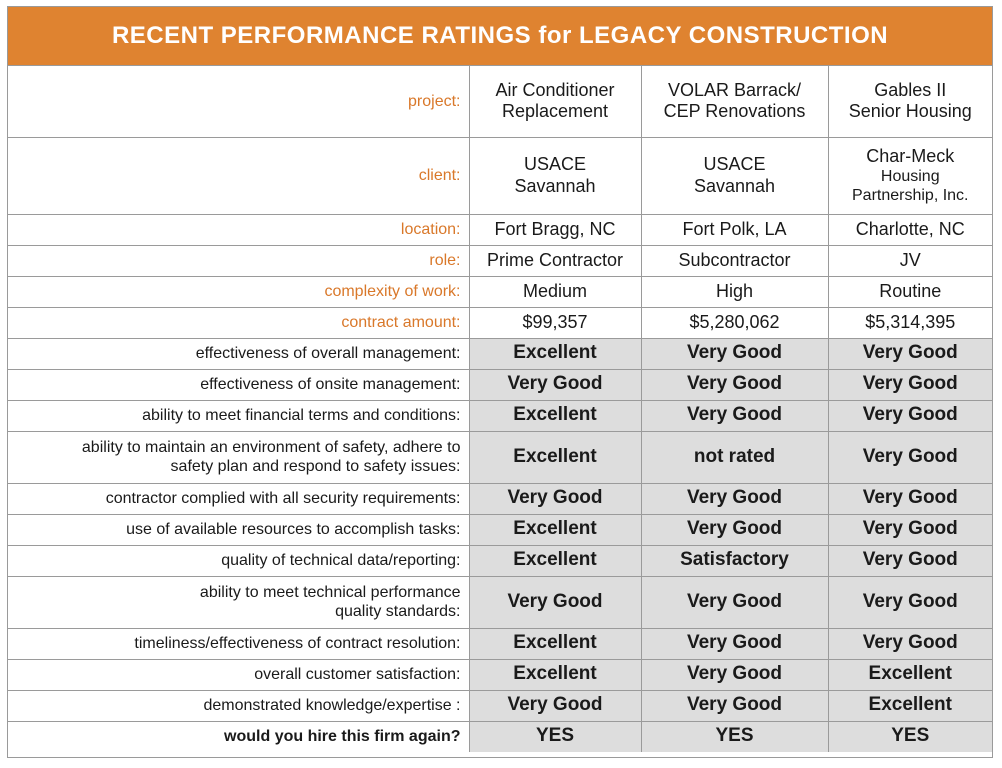 The image size is (1002, 768). I want to click on criterion-label-line: overall customer satisfaction:, so click(357, 674).